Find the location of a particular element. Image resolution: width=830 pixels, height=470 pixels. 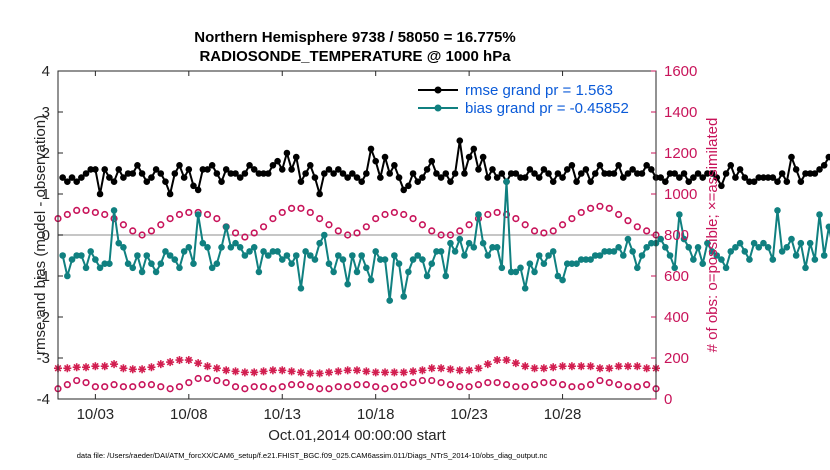

y-right-tick-label: 1200 is located at coordinates (680, 153).